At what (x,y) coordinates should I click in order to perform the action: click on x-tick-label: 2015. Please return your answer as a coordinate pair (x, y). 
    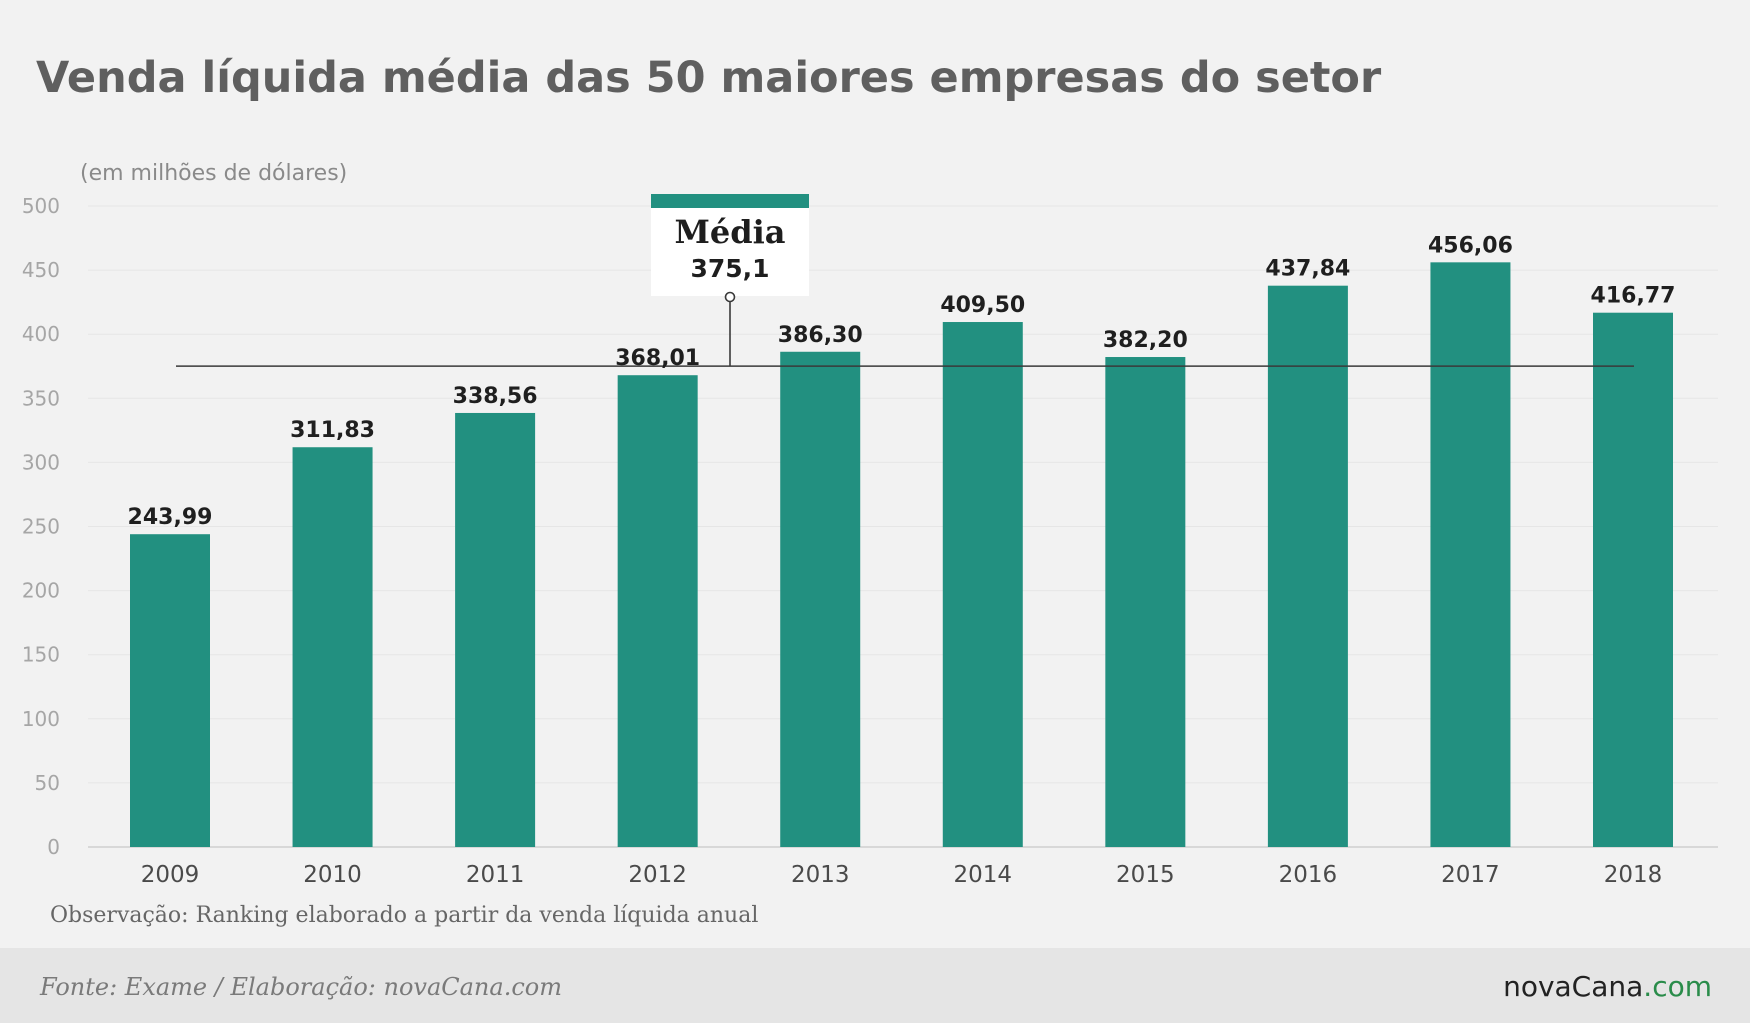
    Looking at the image, I should click on (1145, 875).